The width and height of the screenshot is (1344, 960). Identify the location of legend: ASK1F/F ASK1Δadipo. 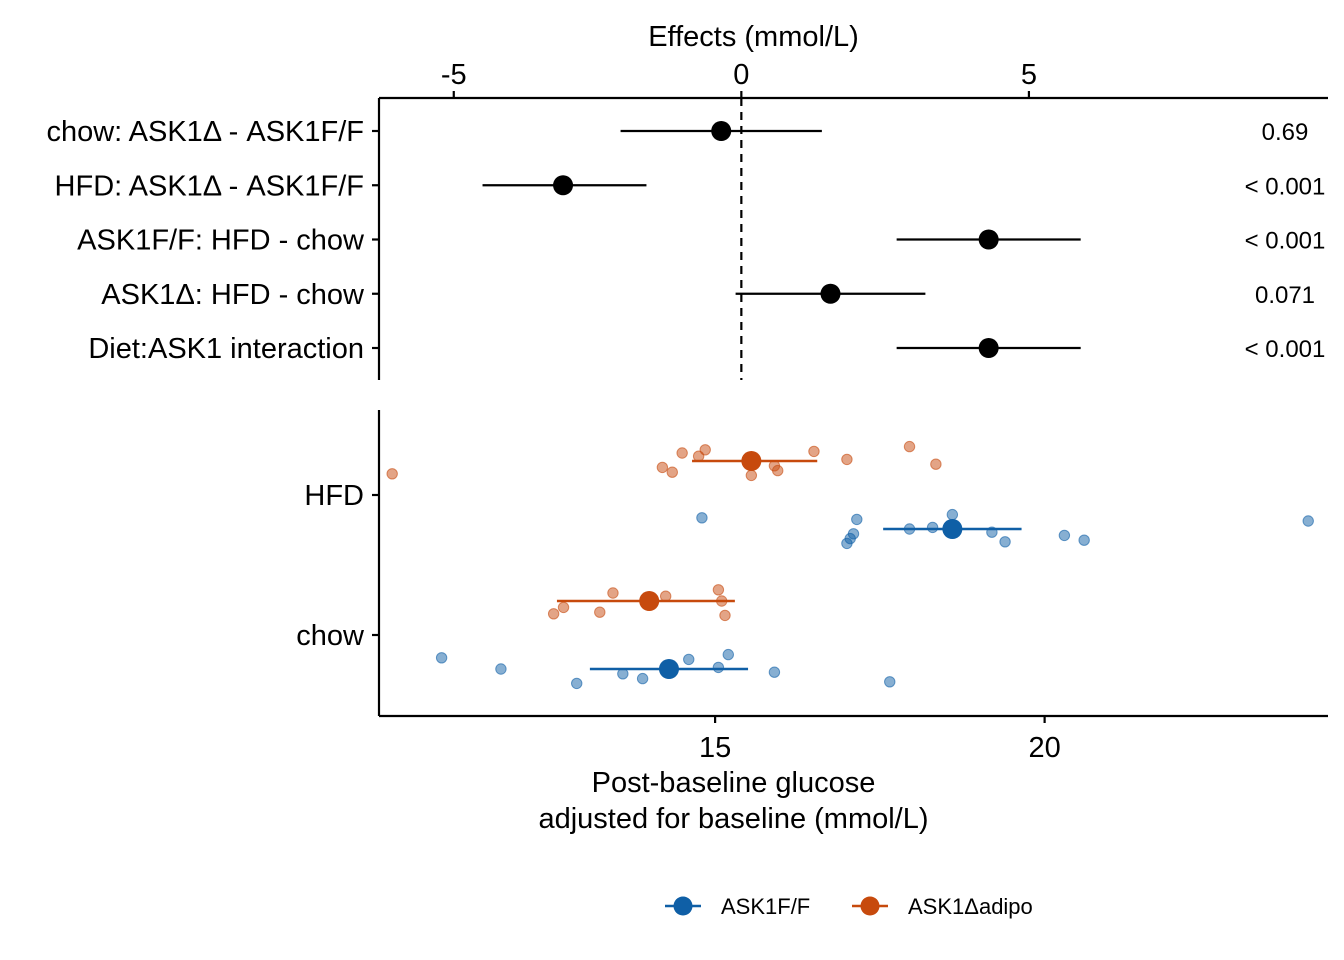
(849, 906).